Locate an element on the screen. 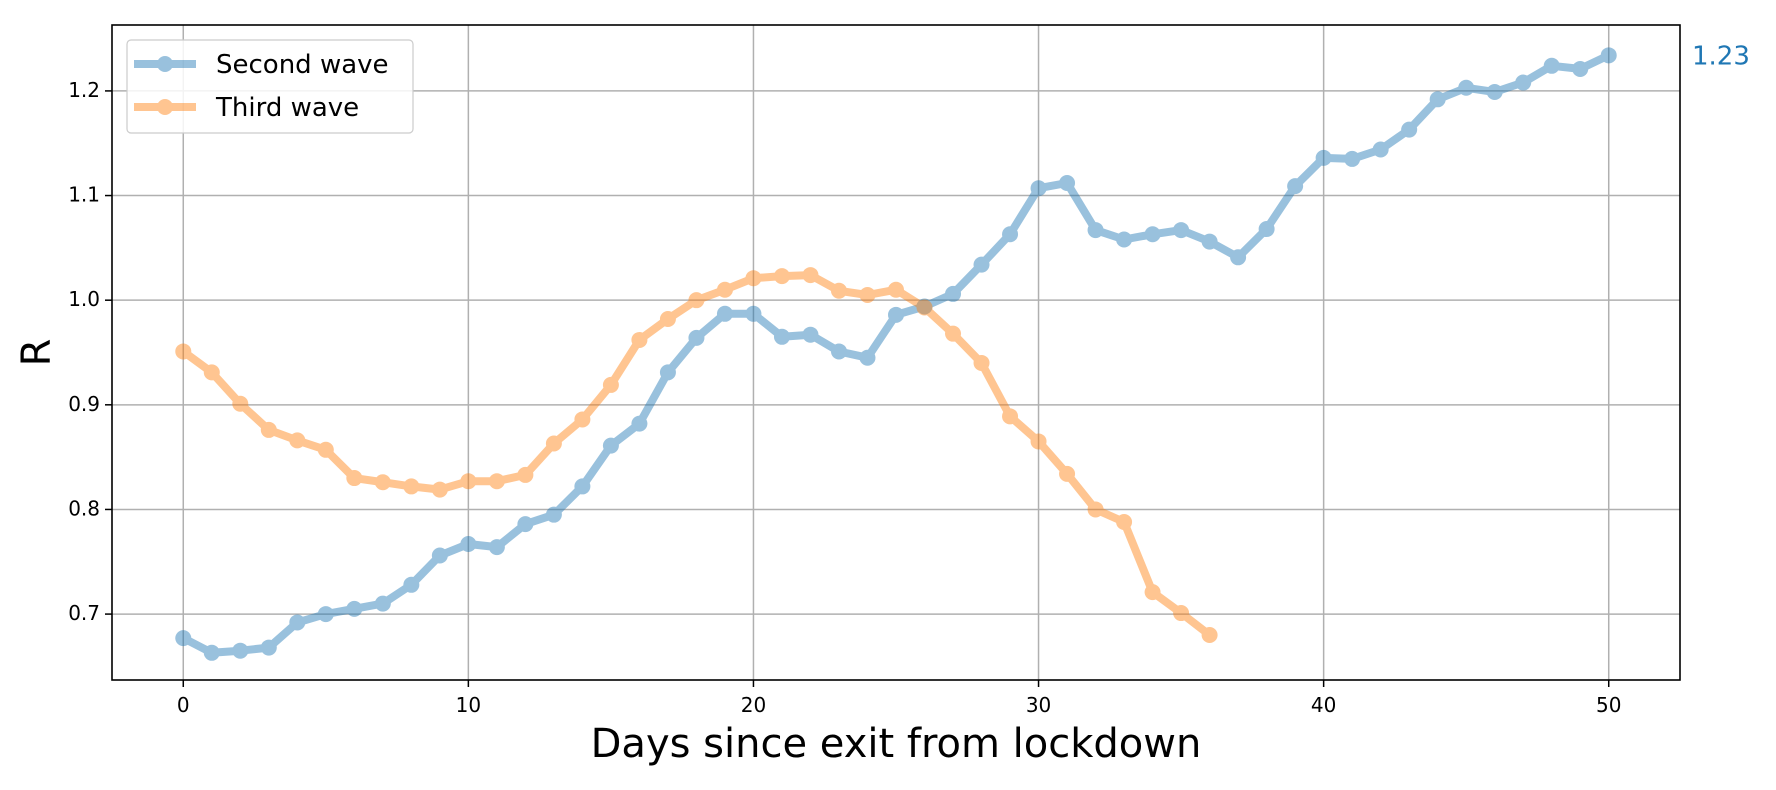 Image resolution: width=1776 pixels, height=790 pixels. legend-item: Third wave is located at coordinates (246, 108).